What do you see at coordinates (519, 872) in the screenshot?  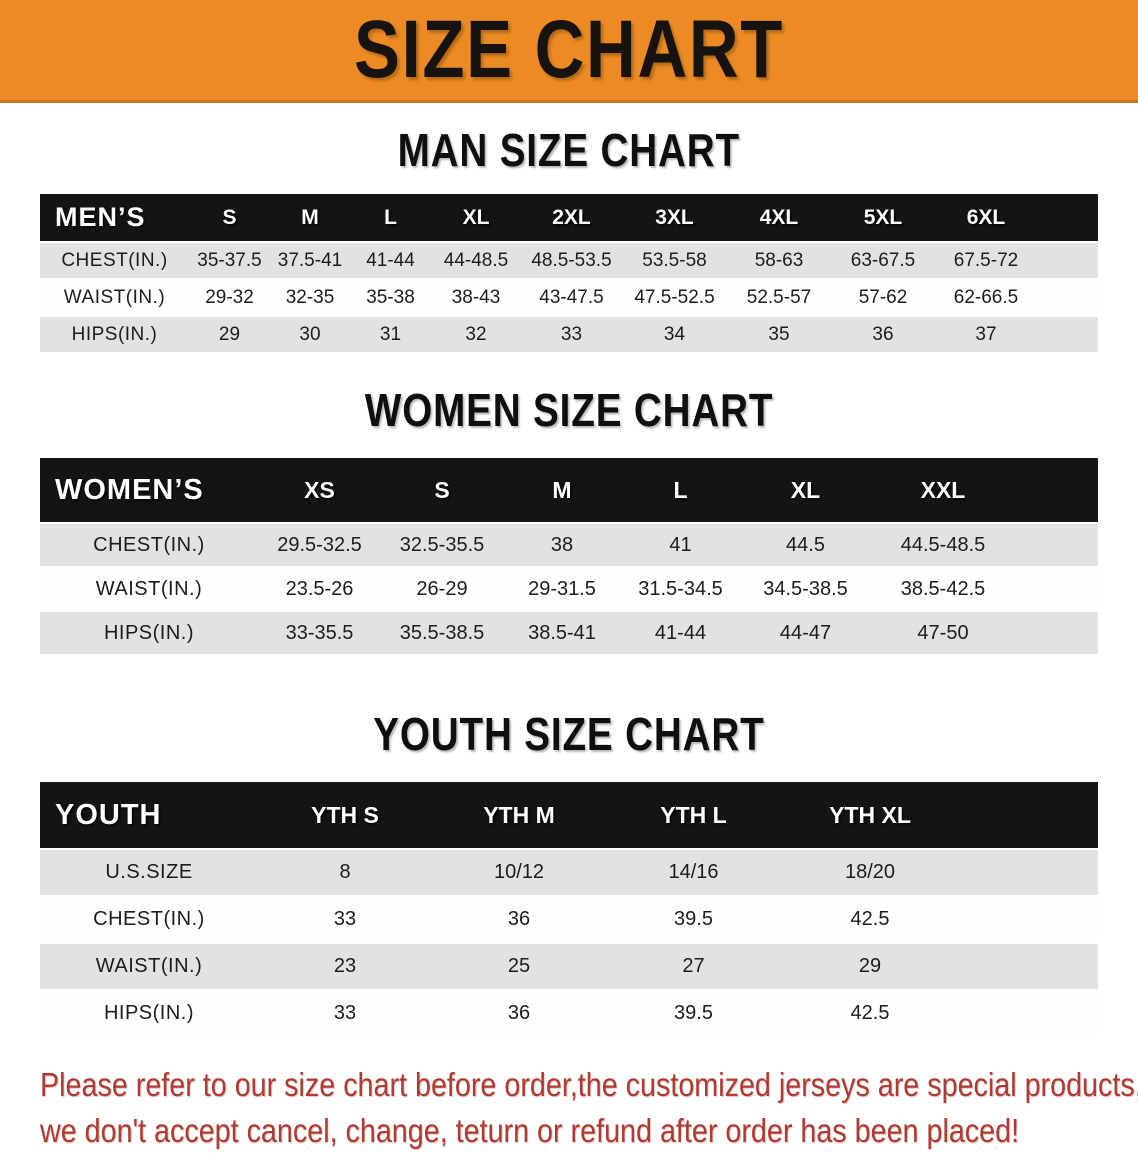 I see `size-value-cell: 10/12` at bounding box center [519, 872].